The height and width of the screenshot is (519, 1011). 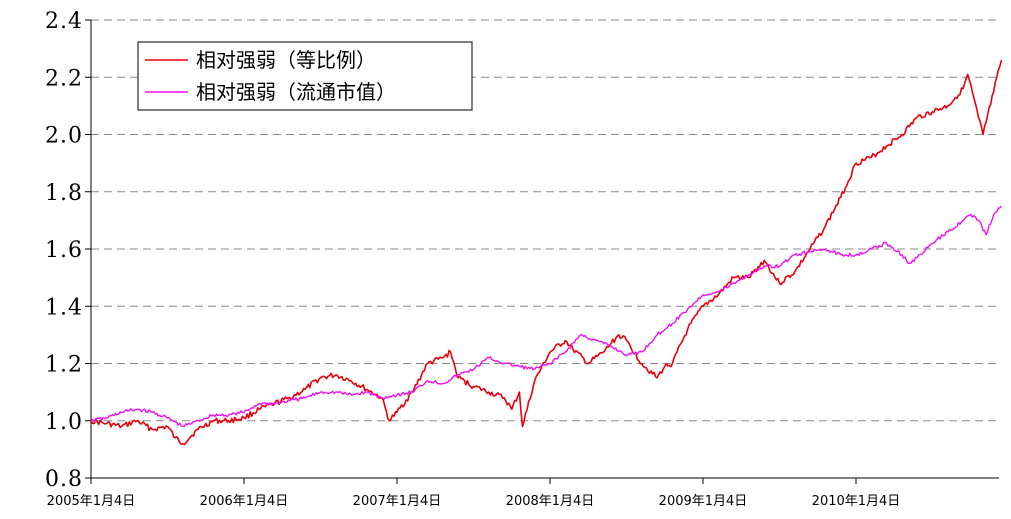 I want to click on legend: 相对强弱（等比例） 相对强弱（流通市值）, so click(x=305, y=76).